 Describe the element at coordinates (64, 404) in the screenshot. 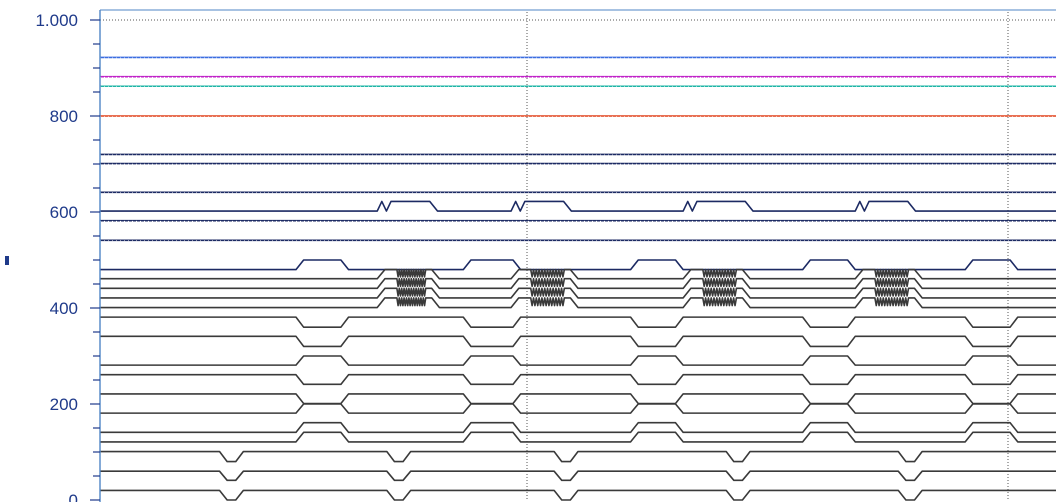

I see `y-tick-label: 200` at that location.